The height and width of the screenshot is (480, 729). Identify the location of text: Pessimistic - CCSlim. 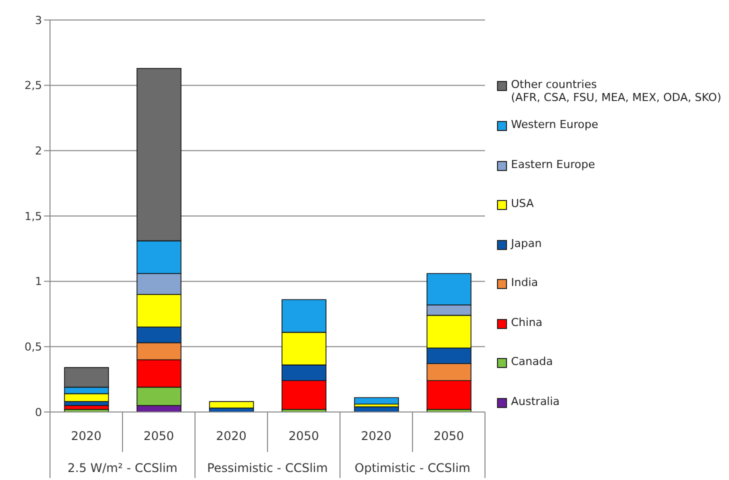
(267, 468).